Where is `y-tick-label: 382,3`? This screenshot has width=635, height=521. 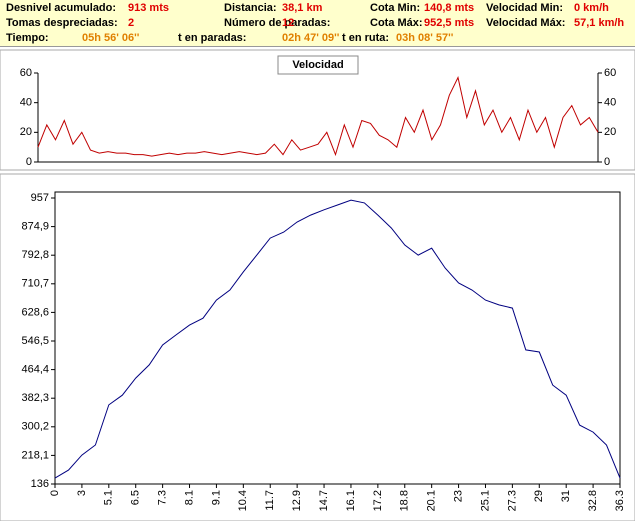
y-tick-label: 382,3 is located at coordinates (35, 398).